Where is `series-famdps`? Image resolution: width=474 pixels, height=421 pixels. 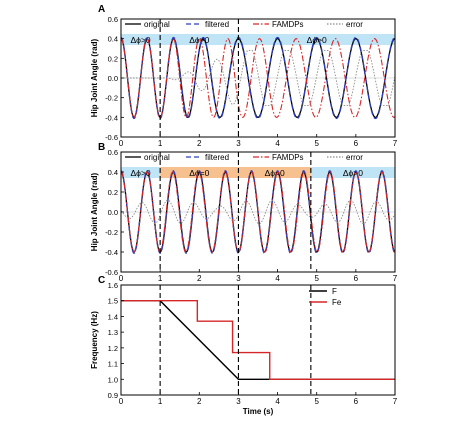 series-famdps is located at coordinates (258, 212).